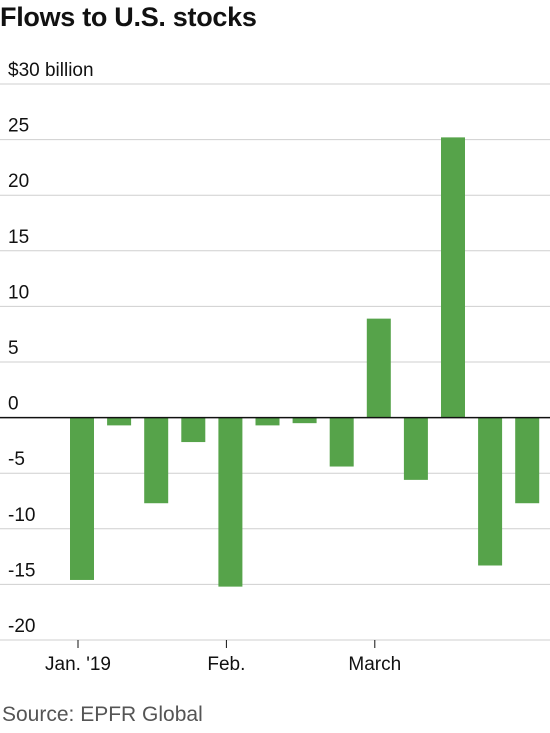 This screenshot has height=733, width=550. What do you see at coordinates (128, 17) in the screenshot?
I see `chart-title: Flows to U.S. stocks` at bounding box center [128, 17].